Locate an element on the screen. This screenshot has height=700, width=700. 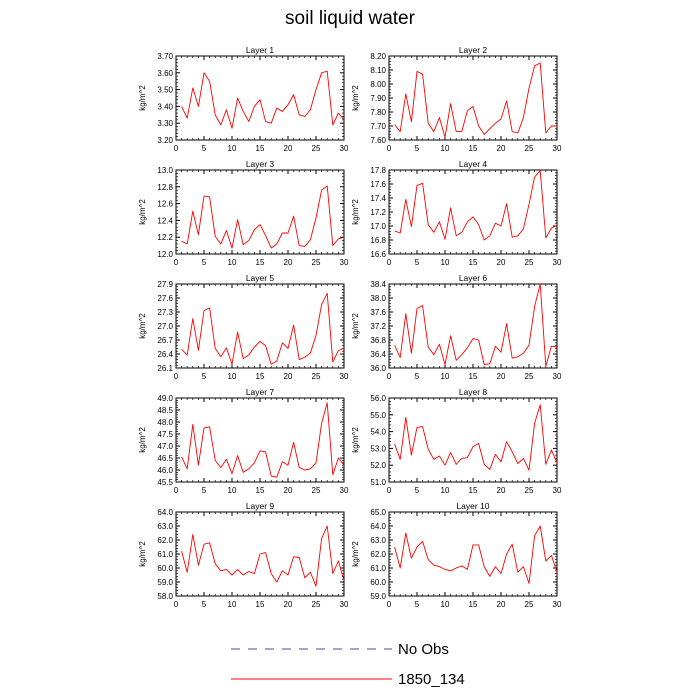
y-tick-label: 26.1 is located at coordinates (165, 368).